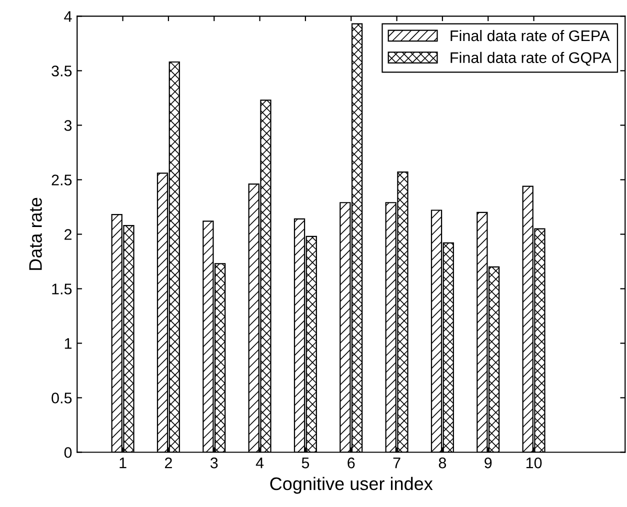 The image size is (627, 507). Describe the element at coordinates (68, 343) in the screenshot. I see `y-tick-label: 1` at that location.